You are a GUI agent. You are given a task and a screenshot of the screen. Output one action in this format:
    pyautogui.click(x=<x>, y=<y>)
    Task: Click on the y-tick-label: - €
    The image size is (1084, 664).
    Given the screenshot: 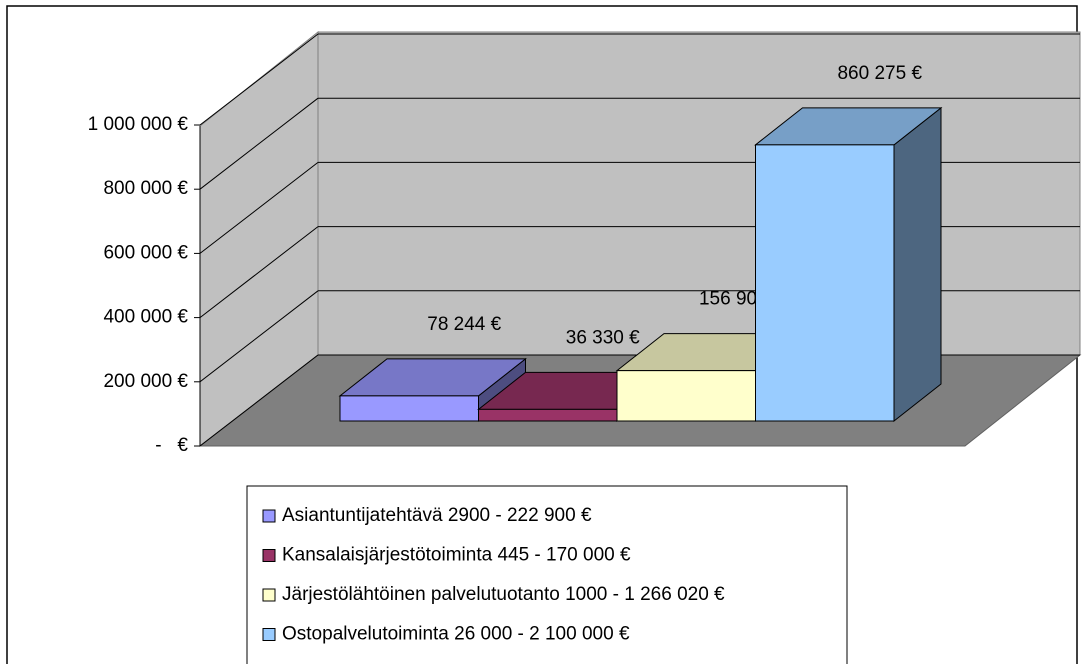 What is the action you would take?
    pyautogui.click(x=171, y=445)
    